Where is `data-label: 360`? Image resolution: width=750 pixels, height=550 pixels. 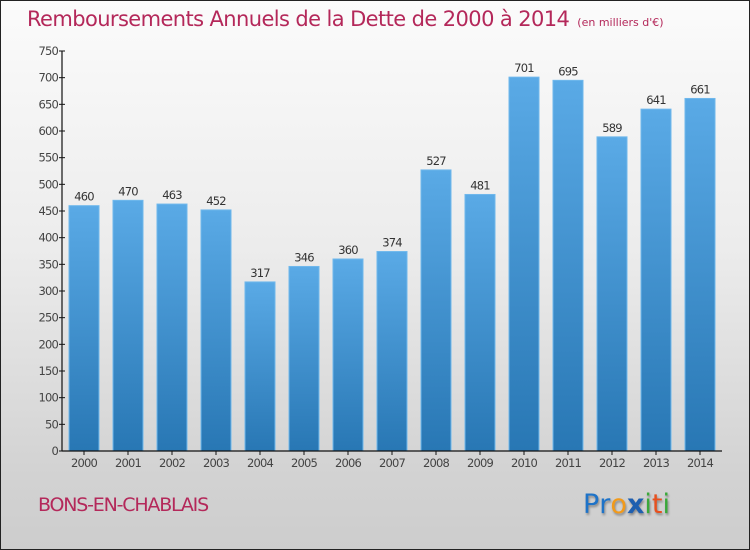 data-label: 360 is located at coordinates (348, 250).